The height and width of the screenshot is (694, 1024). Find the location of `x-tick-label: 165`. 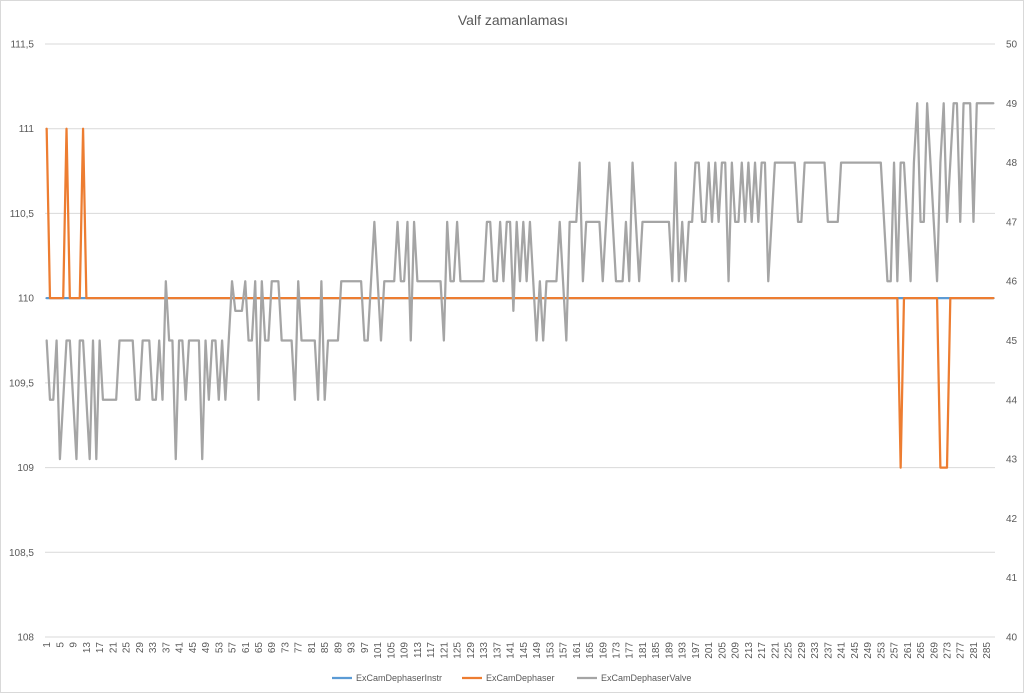

x-tick-label: 165 is located at coordinates (590, 650).